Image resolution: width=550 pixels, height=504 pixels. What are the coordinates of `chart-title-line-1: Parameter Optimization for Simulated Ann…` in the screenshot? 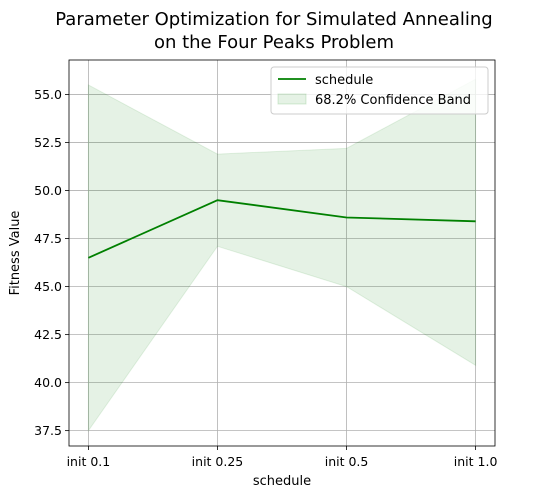 It's located at (273, 19).